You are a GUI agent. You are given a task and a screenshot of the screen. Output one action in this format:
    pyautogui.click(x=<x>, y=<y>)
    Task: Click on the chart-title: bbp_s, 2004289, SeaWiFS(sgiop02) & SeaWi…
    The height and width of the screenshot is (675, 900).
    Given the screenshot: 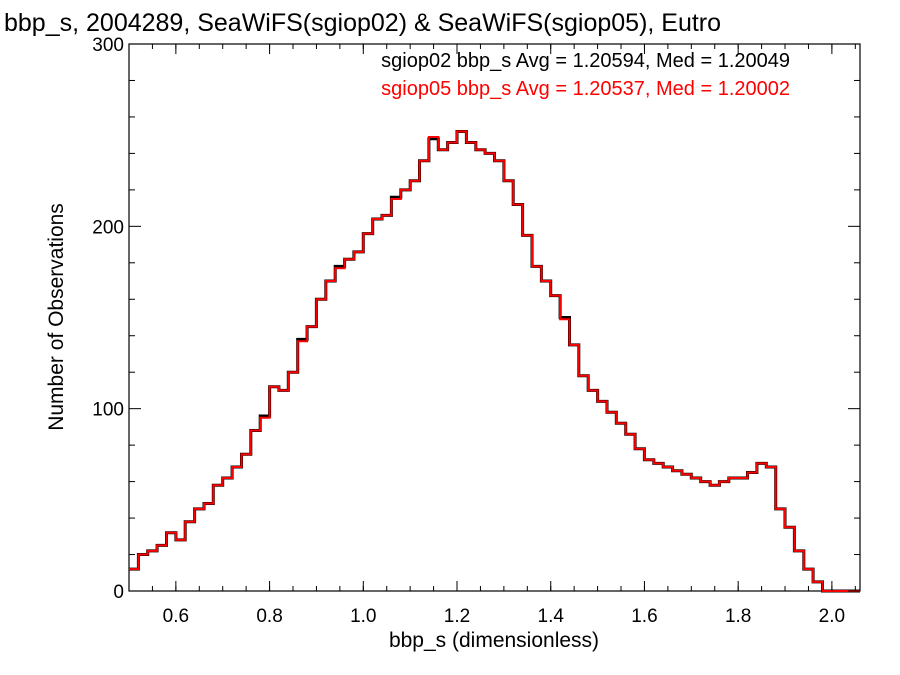 What is the action you would take?
    pyautogui.click(x=362, y=23)
    